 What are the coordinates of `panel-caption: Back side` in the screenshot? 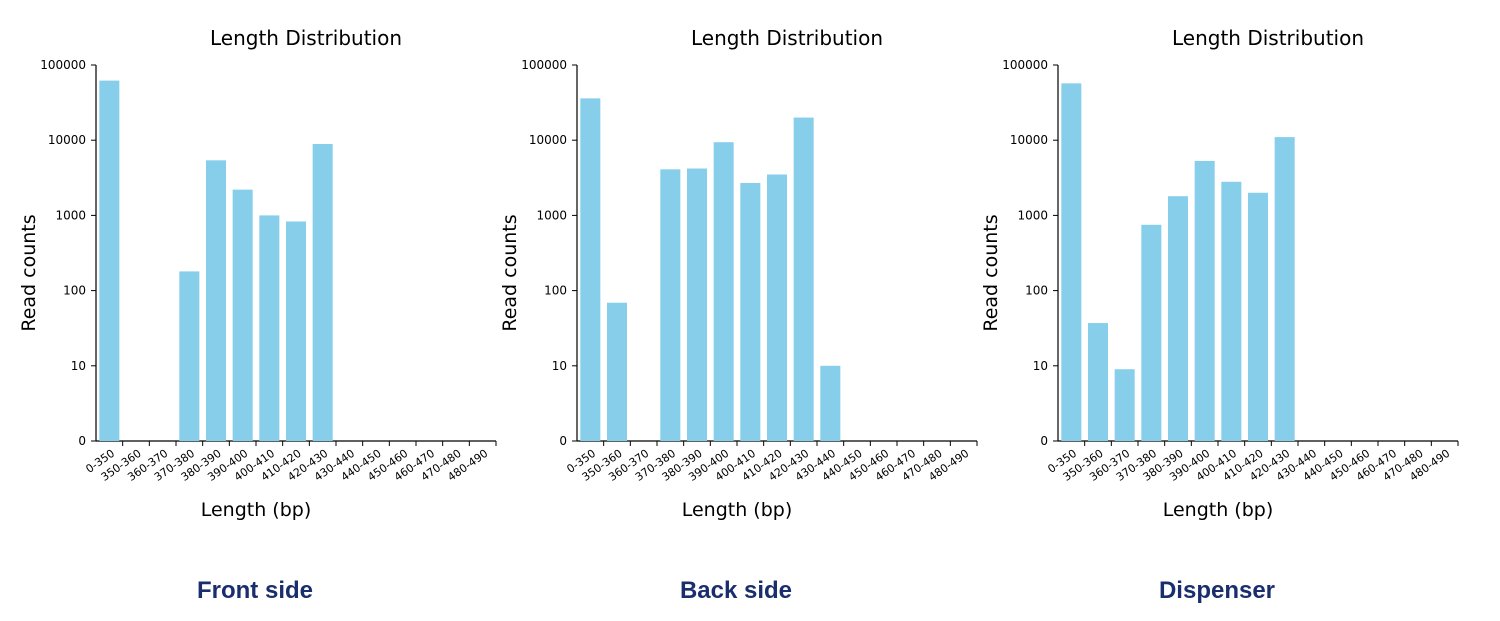 It's located at (736, 590).